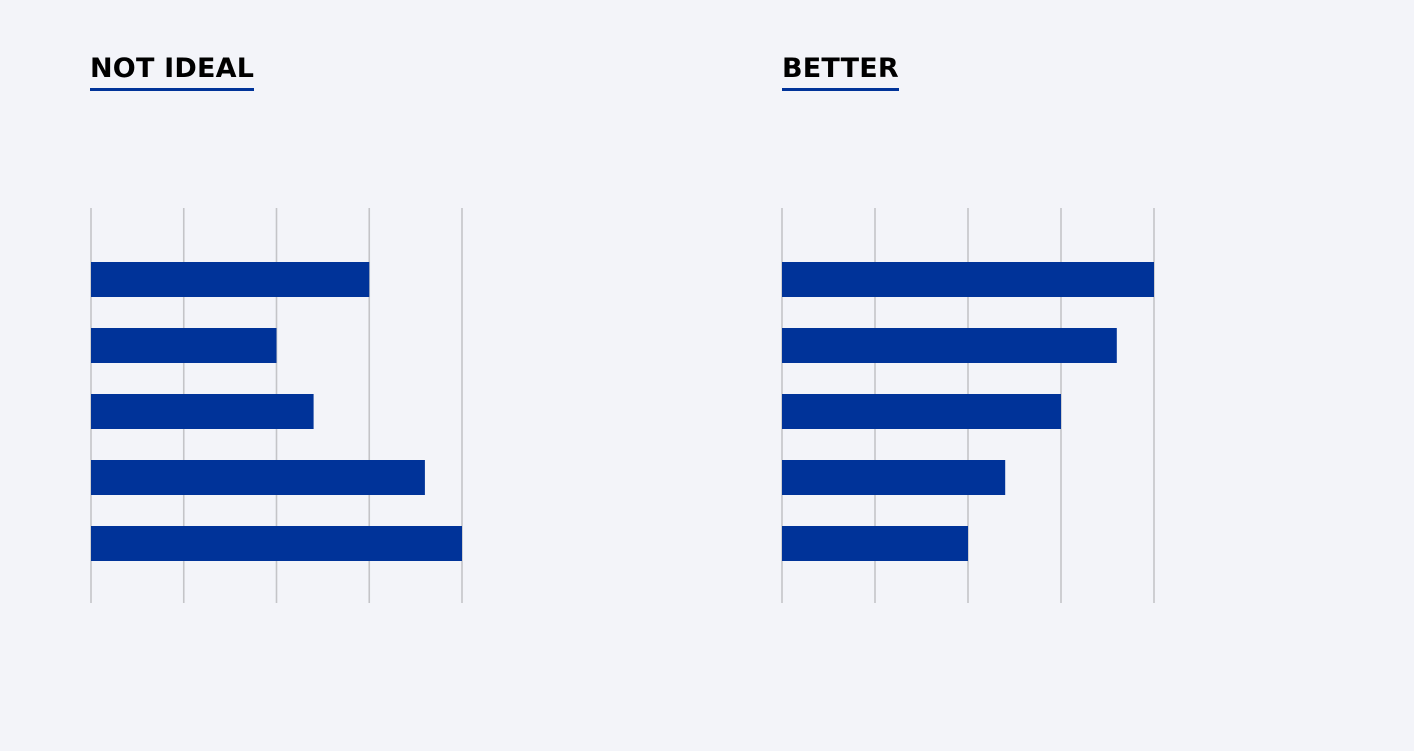 This screenshot has height=751, width=1414. Describe the element at coordinates (172, 71) in the screenshot. I see `panel-heading-not-ideal: NOT IDEAL` at that location.